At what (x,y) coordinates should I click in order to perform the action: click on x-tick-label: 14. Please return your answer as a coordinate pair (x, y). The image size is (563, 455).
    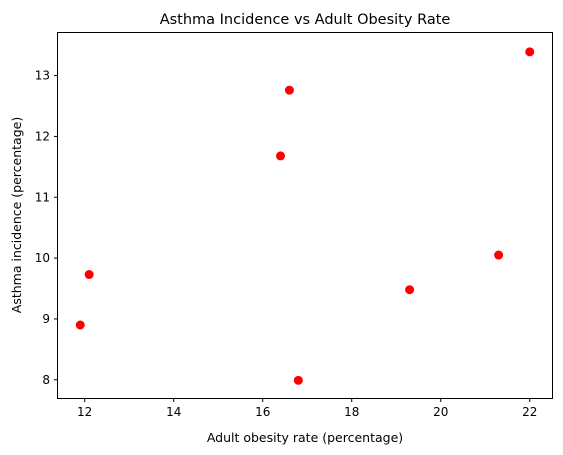
    Looking at the image, I should click on (173, 412).